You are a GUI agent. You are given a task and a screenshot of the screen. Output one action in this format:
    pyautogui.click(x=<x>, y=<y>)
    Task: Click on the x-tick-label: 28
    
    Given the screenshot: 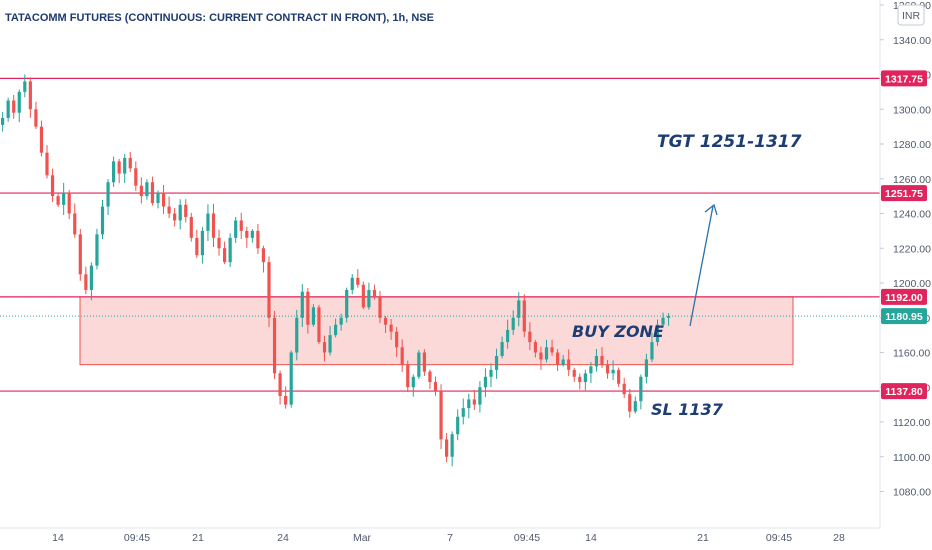 What is the action you would take?
    pyautogui.click(x=839, y=538)
    